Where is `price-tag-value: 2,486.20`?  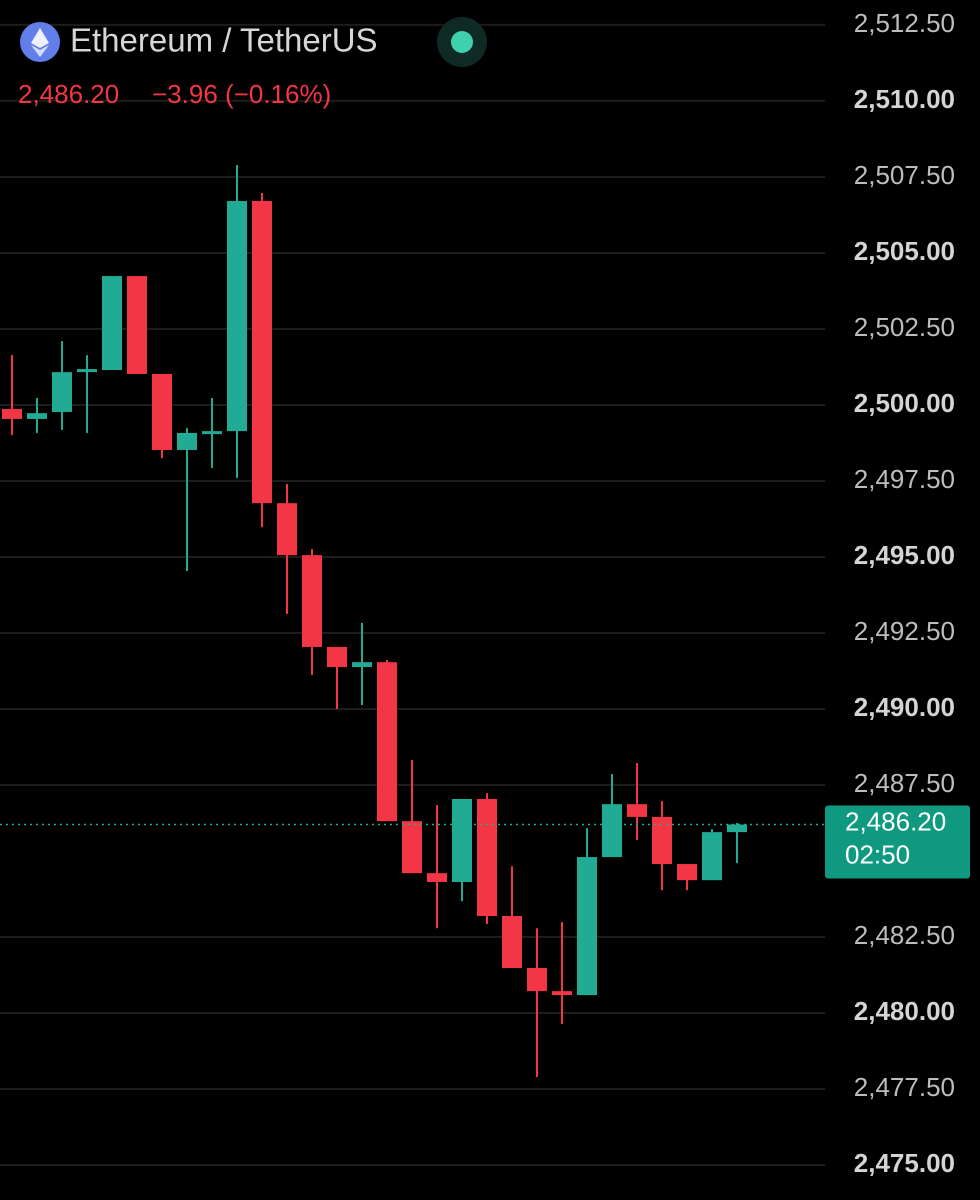
price-tag-value: 2,486.20 is located at coordinates (895, 821).